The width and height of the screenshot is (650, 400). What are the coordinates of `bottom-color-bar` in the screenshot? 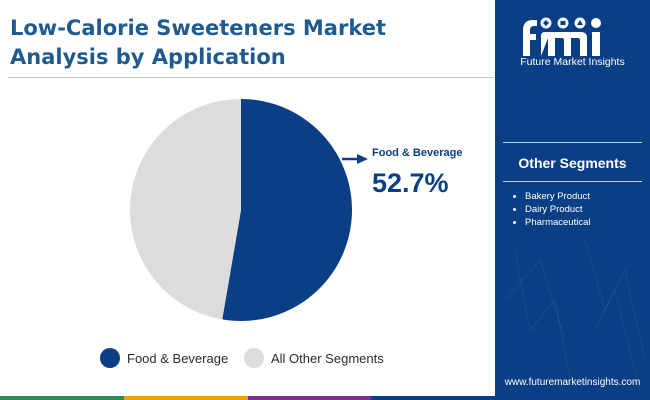 It's located at (247, 398).